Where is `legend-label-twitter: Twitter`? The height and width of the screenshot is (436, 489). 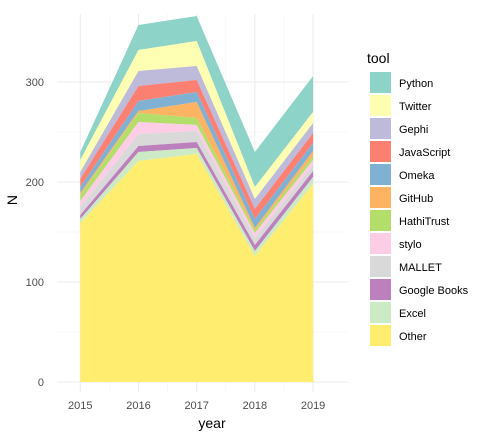 legend-label-twitter: Twitter is located at coordinates (415, 107).